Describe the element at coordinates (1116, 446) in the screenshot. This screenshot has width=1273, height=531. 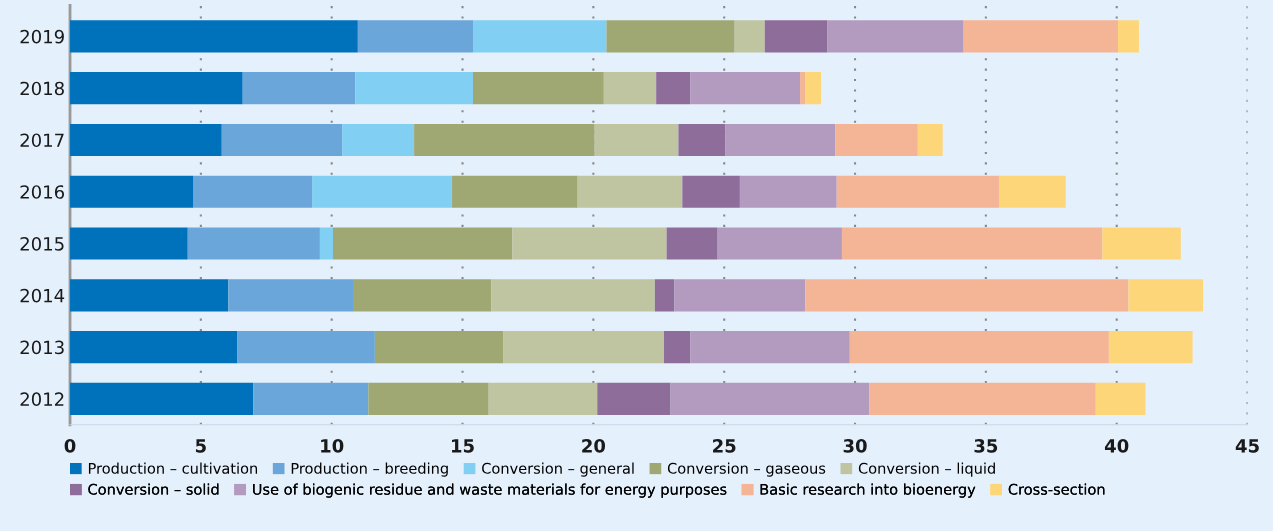
I see `x-tick-label: 40` at that location.